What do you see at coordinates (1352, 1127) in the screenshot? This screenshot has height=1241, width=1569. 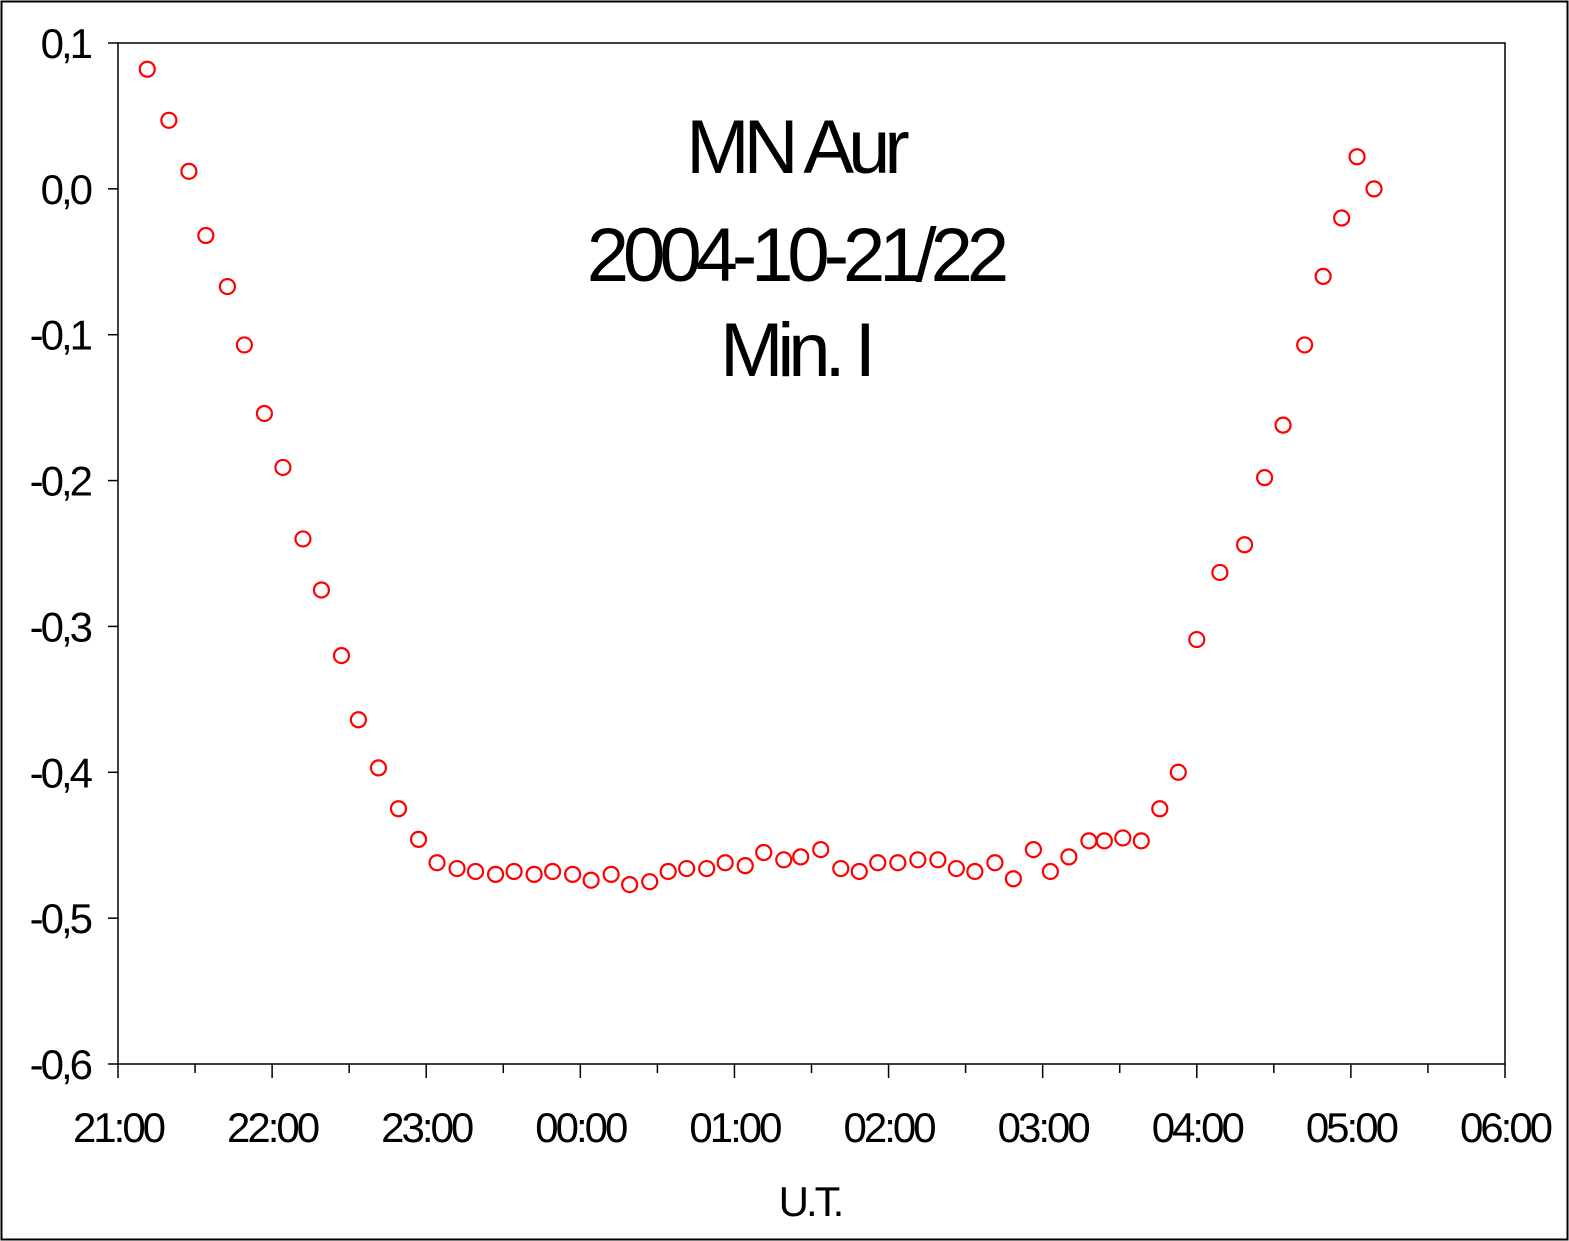 I see `x-tick-label: 05:00` at bounding box center [1352, 1127].